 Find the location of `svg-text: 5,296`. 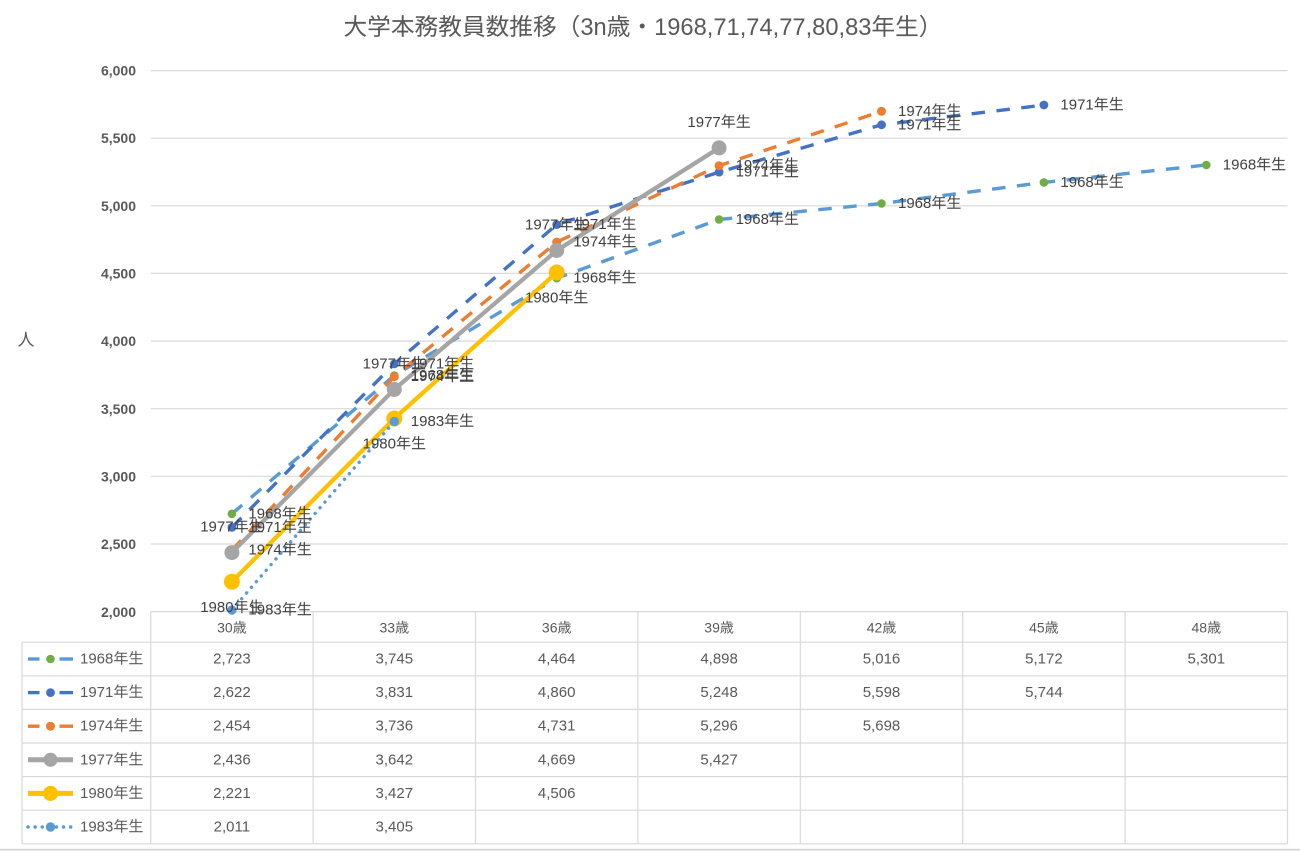

svg-text: 5,296 is located at coordinates (719, 726).